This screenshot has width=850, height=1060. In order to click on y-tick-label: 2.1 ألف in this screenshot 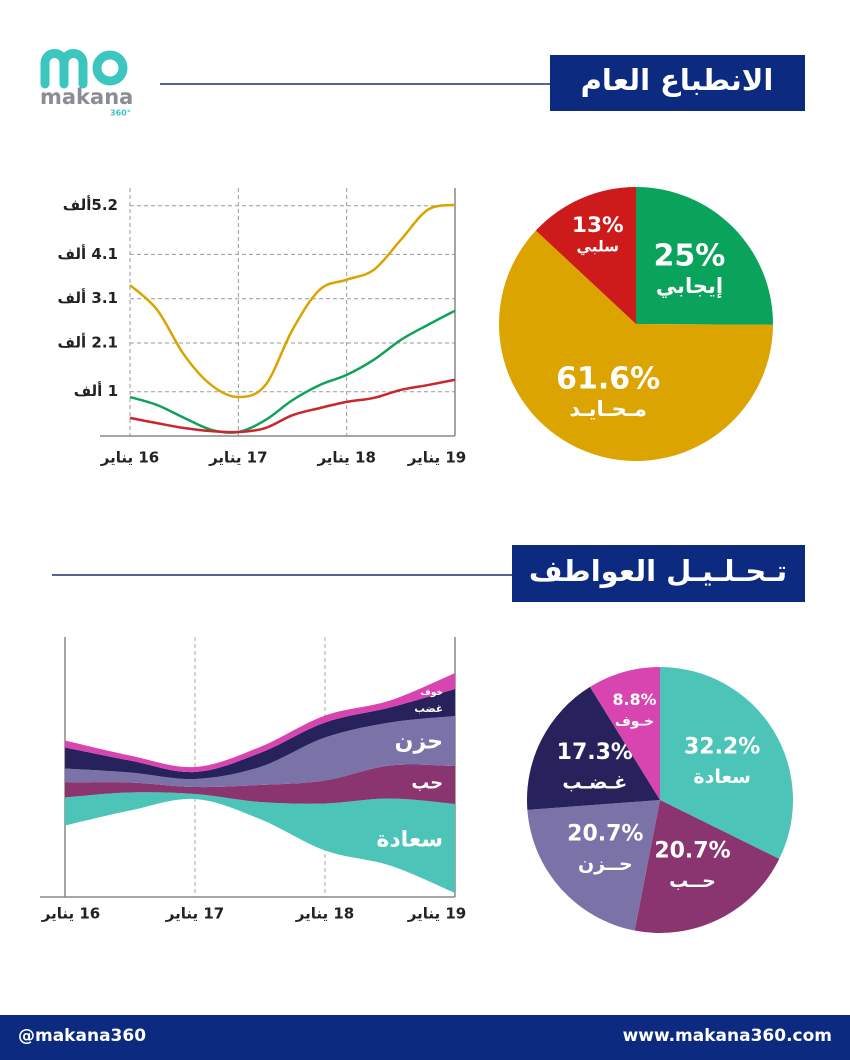, I will do `click(88, 342)`.